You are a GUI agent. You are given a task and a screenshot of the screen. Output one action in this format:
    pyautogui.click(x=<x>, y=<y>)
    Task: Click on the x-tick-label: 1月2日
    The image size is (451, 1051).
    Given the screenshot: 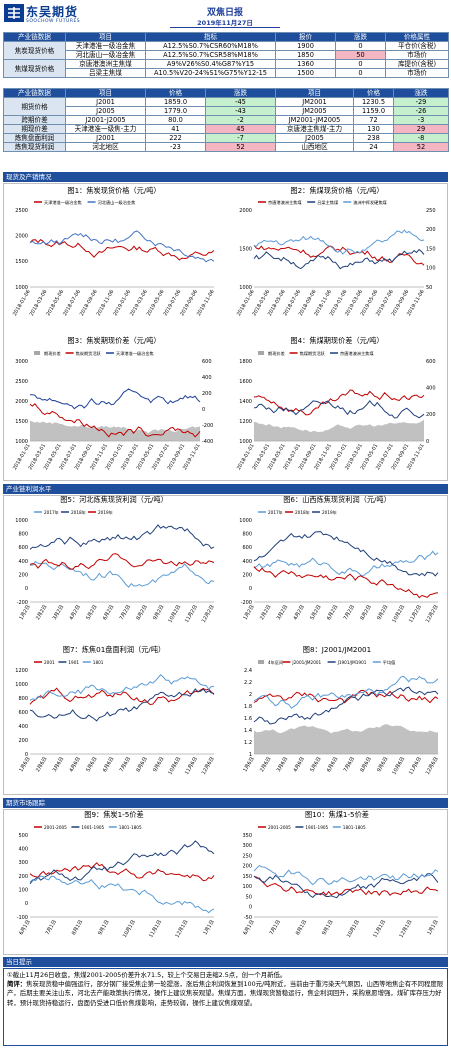 What is the action you would take?
    pyautogui.click(x=248, y=612)
    